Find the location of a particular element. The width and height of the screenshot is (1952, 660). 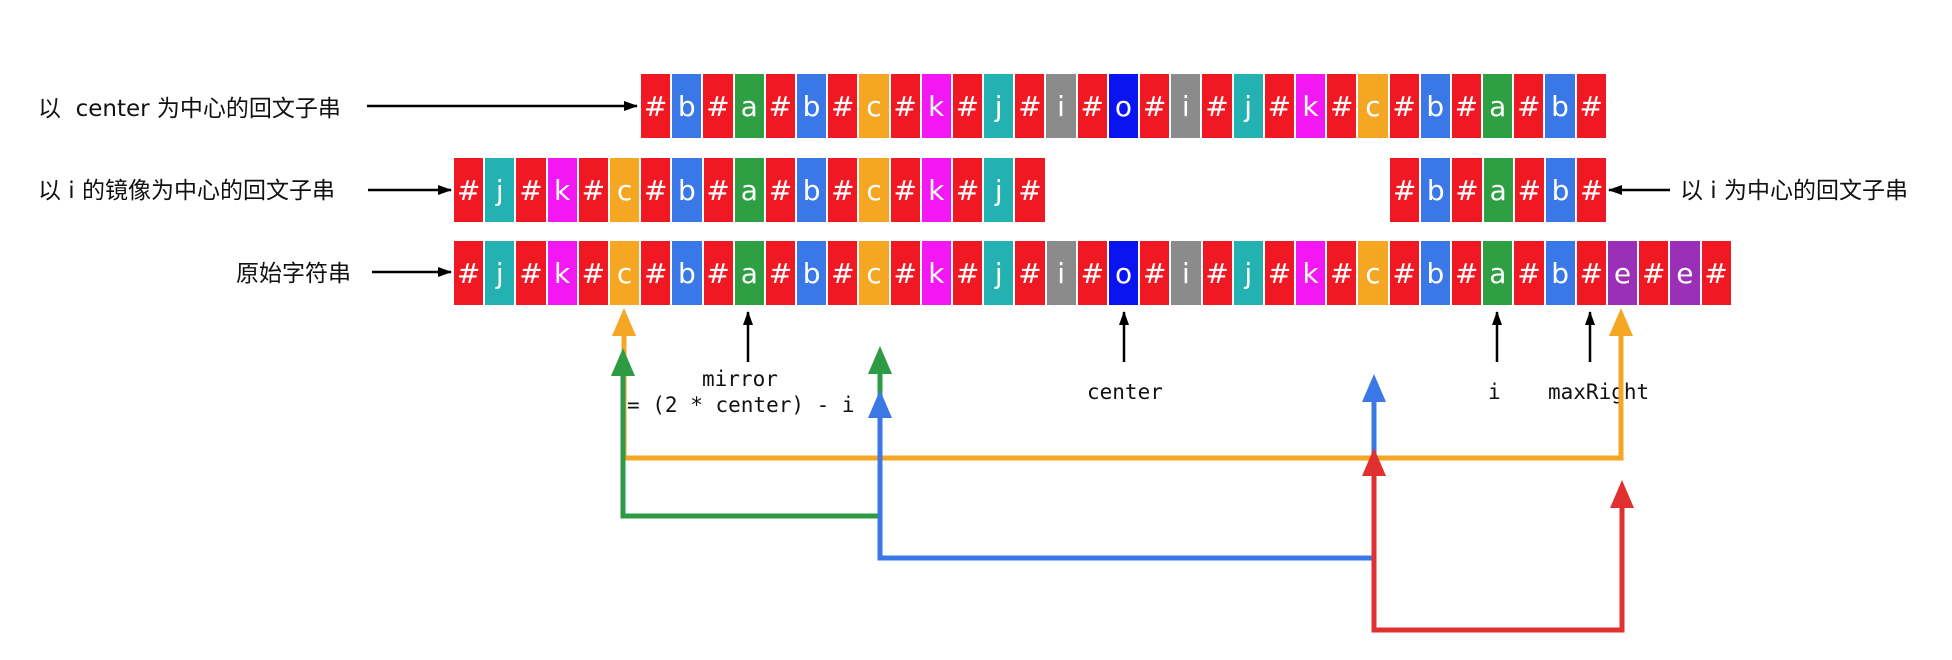

mirror-formula-label: = (2 * center) - i is located at coordinates (741, 405).